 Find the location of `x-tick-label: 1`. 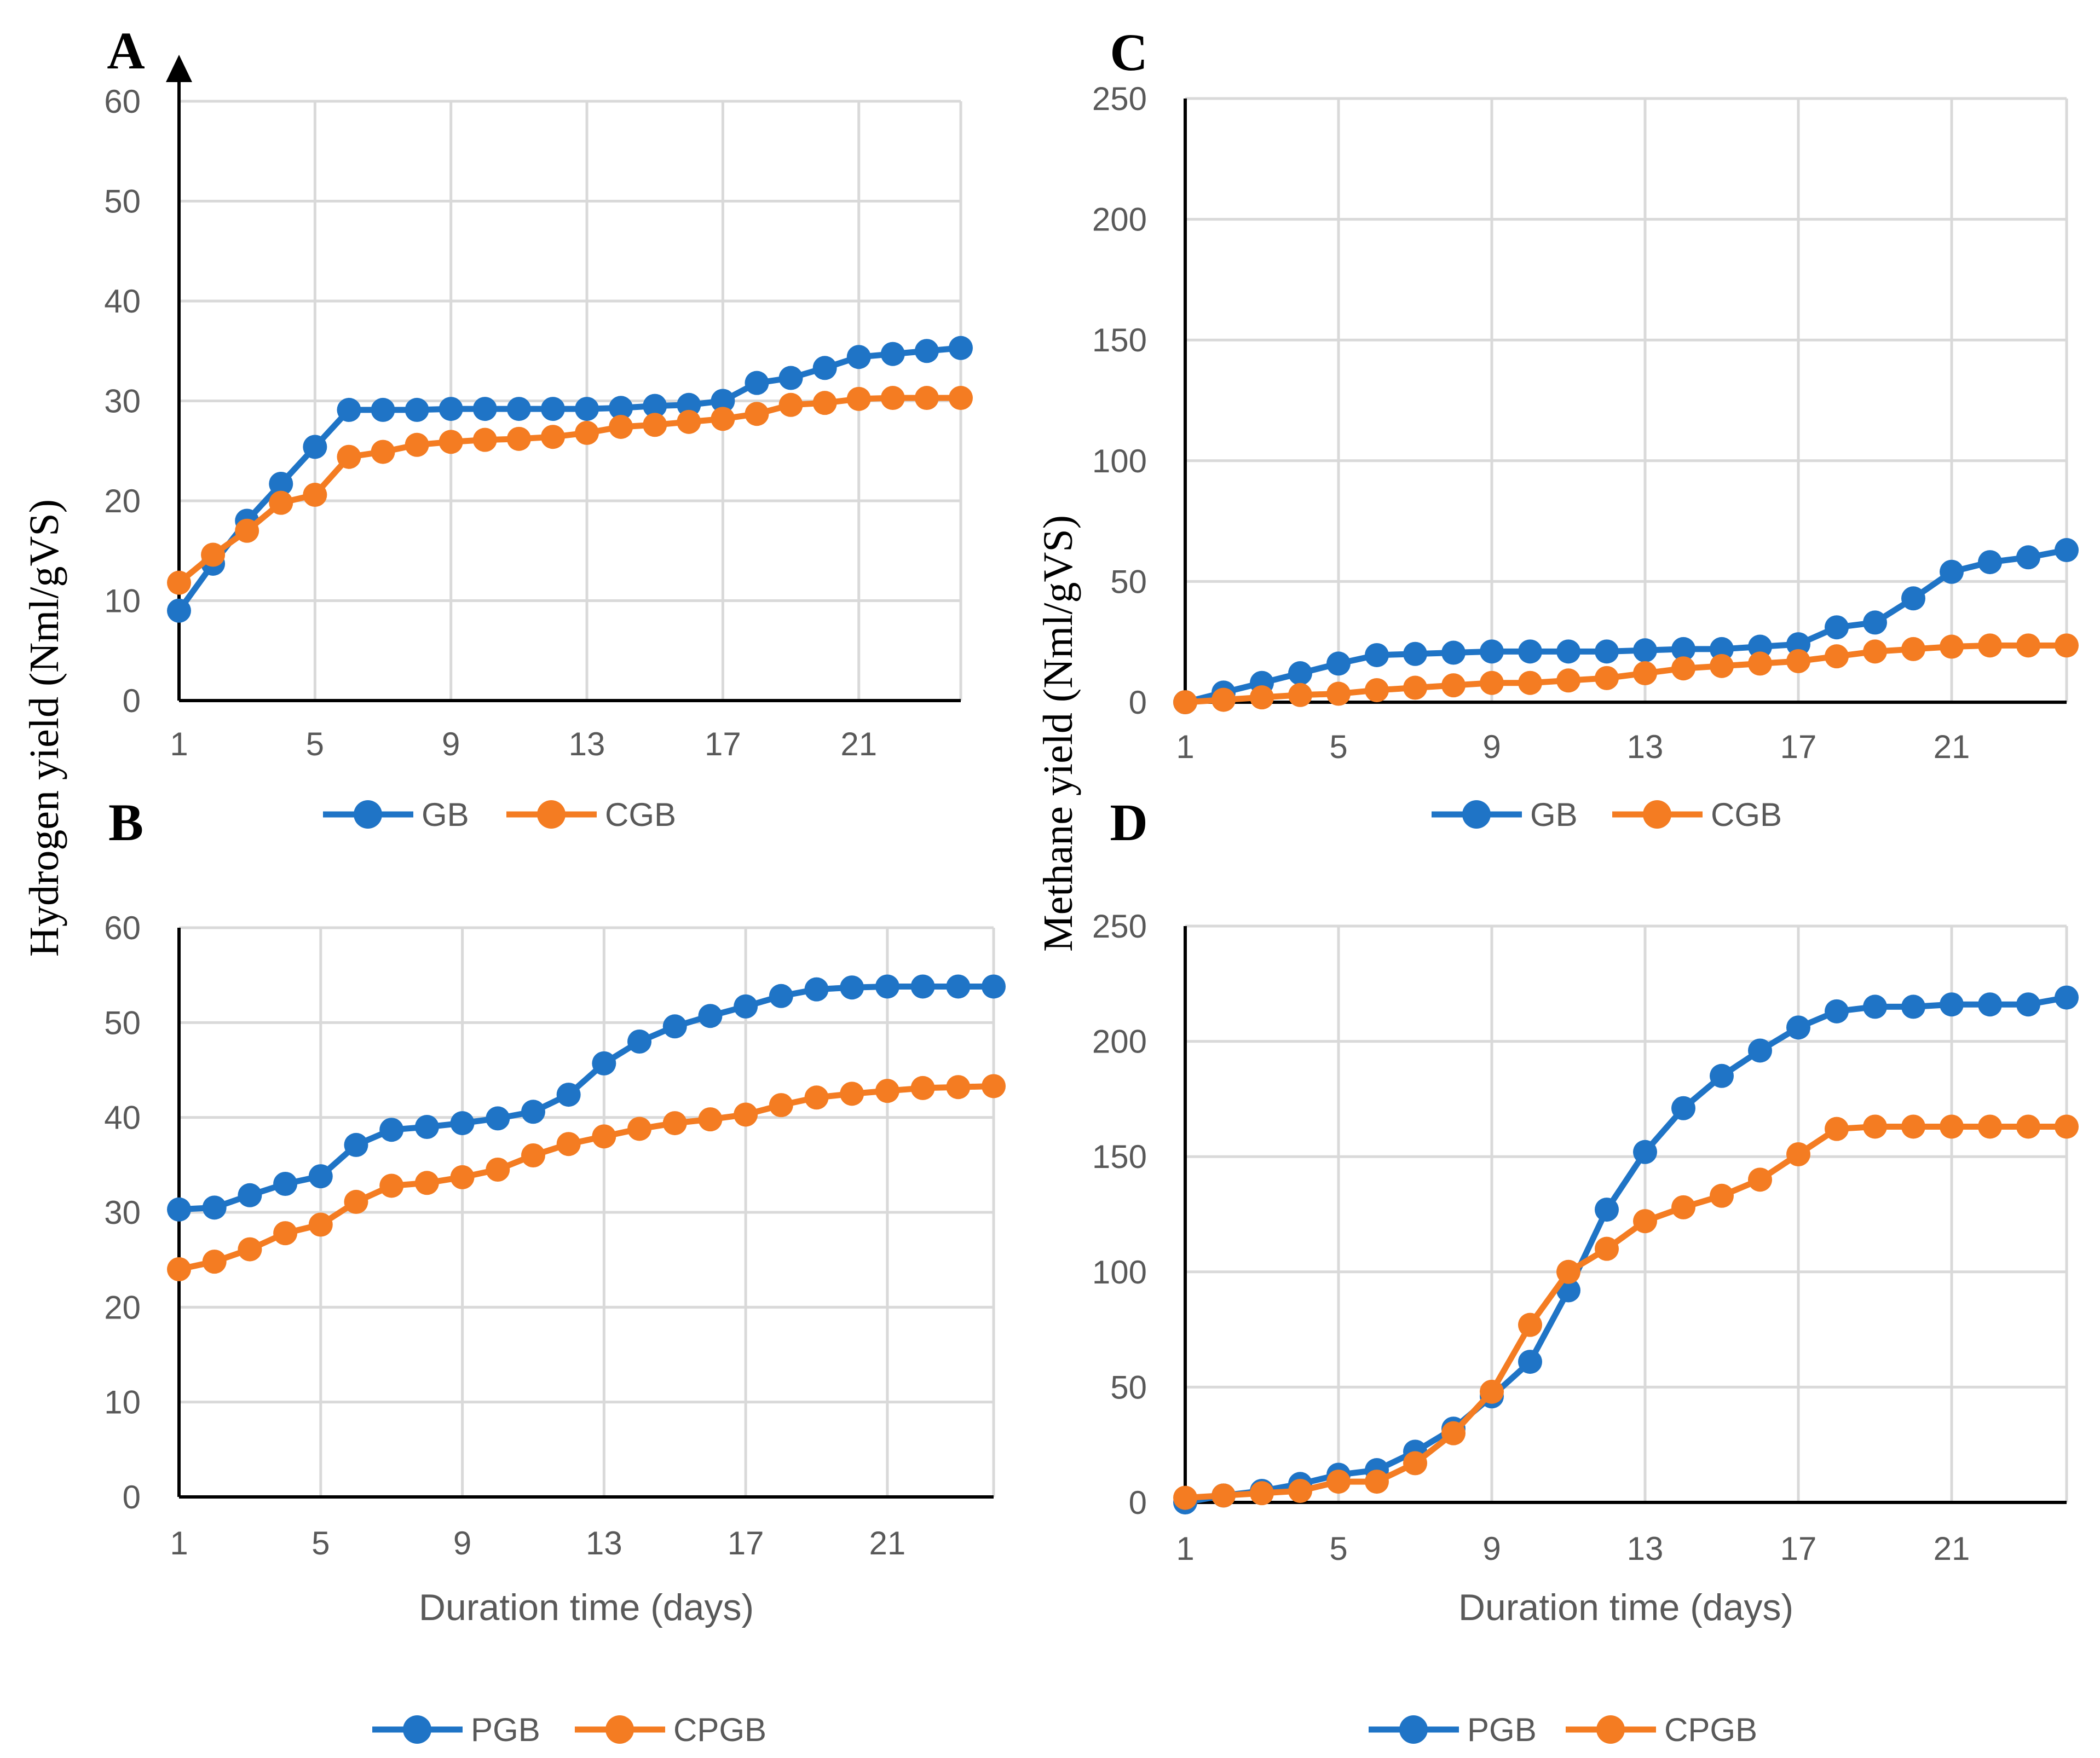

x-tick-label: 1 is located at coordinates (1185, 746).